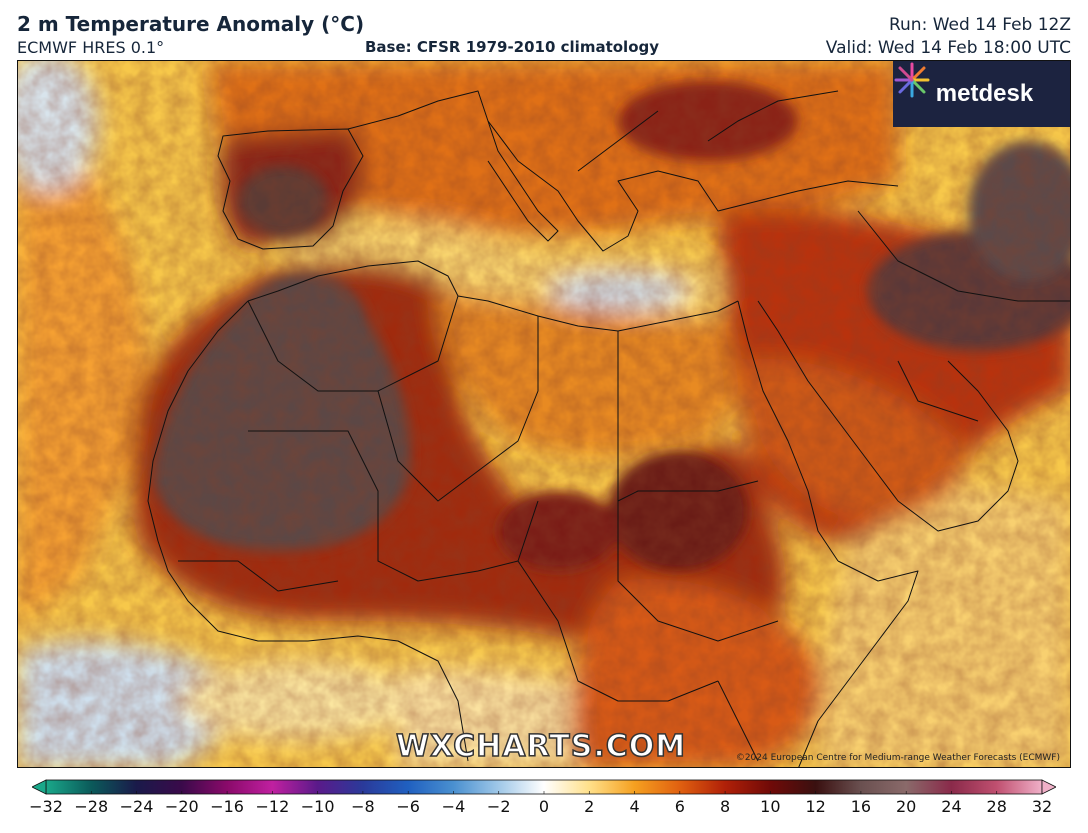  Describe the element at coordinates (1042, 806) in the screenshot. I see `colorbar-tick-label: 32` at that location.